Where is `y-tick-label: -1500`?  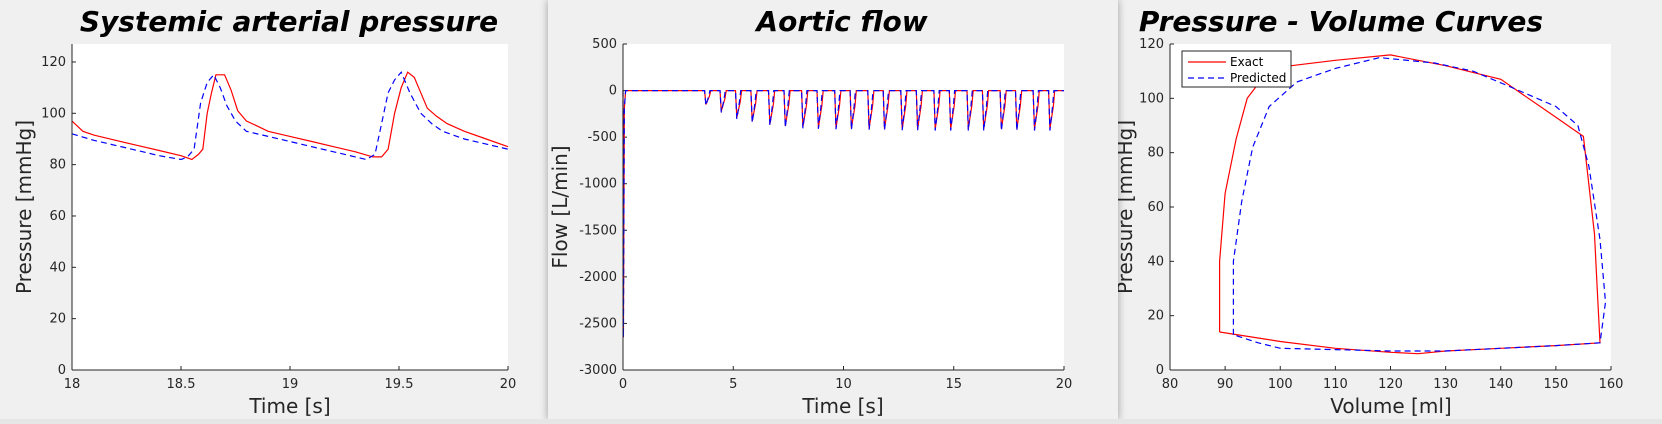 y-tick-label: -1500 is located at coordinates (598, 230).